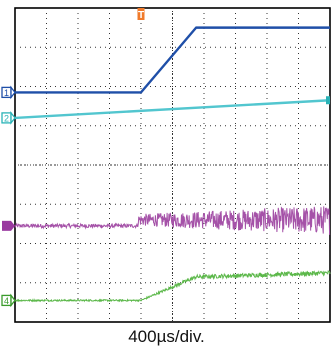  I want to click on channel-marker-box, so click(6, 225).